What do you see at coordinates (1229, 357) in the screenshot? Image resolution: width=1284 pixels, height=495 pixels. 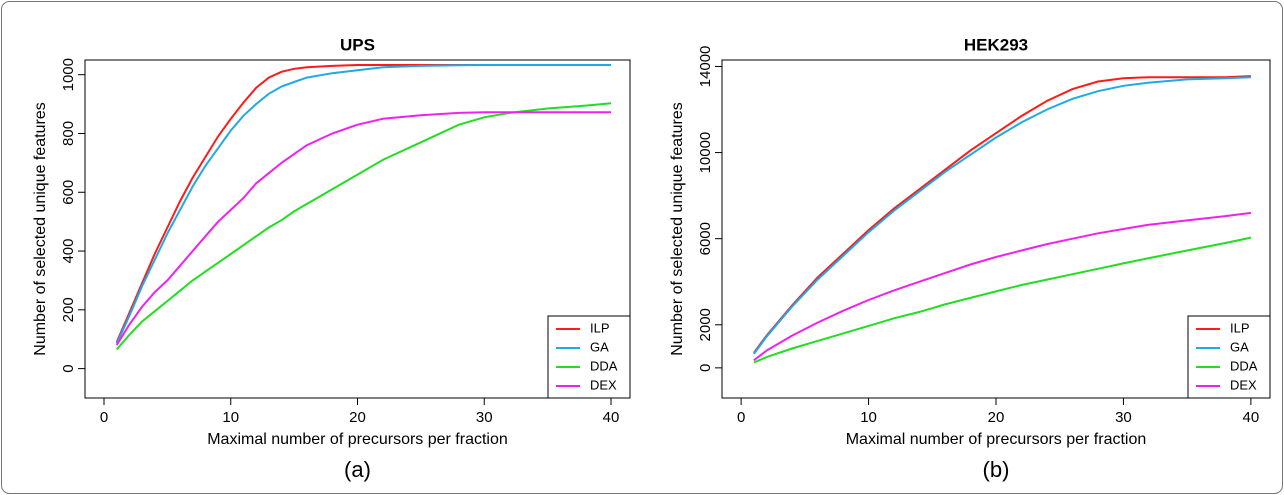 I see `legend-box` at bounding box center [1229, 357].